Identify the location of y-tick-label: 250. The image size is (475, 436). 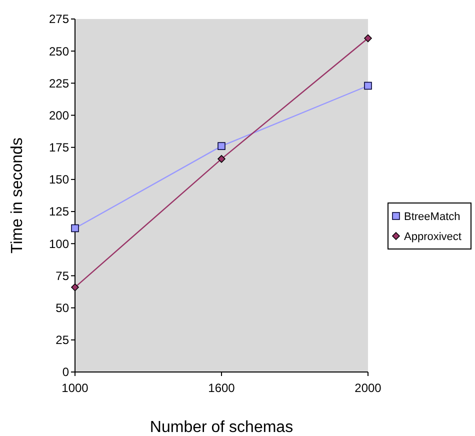
(59, 51).